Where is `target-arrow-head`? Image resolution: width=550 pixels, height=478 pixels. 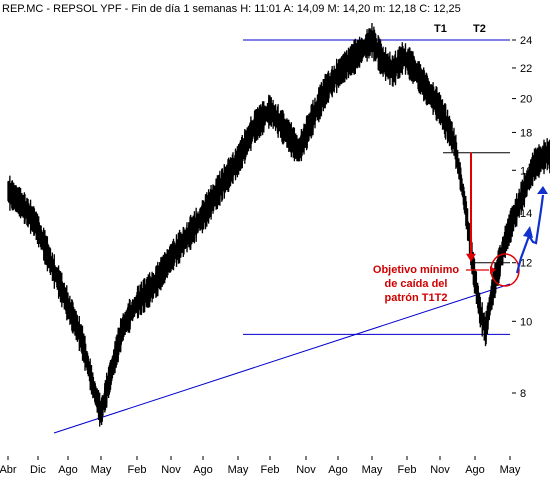
target-arrow-head is located at coordinates (471, 257).